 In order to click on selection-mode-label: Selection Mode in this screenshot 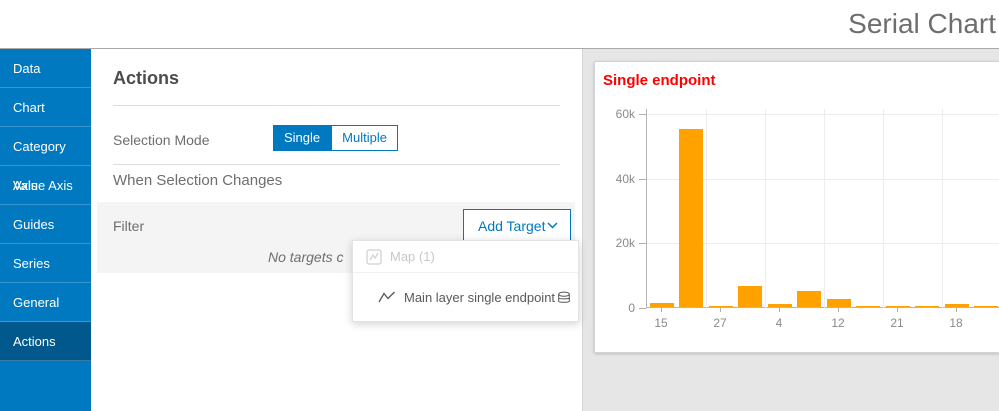, I will do `click(161, 140)`.